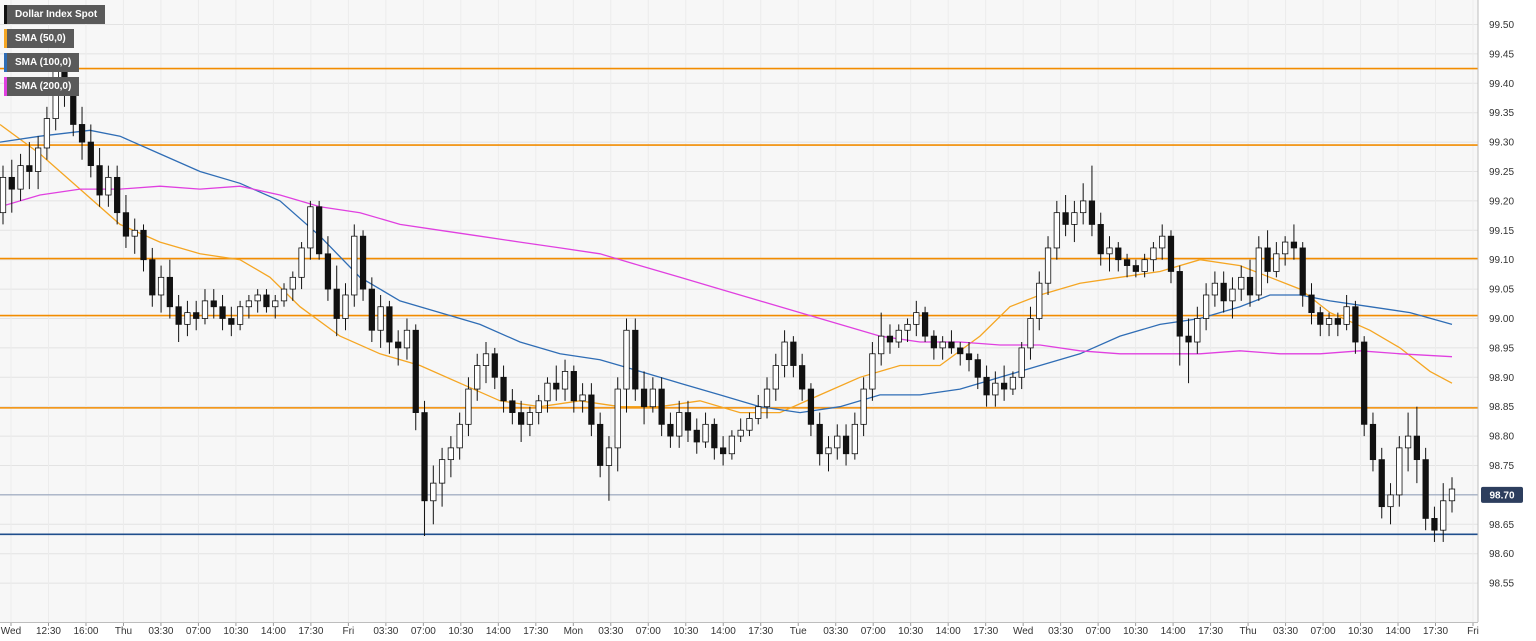 This screenshot has height=641, width=1536. I want to click on legend-item-sma-50: SMA (50,0), so click(54, 38).